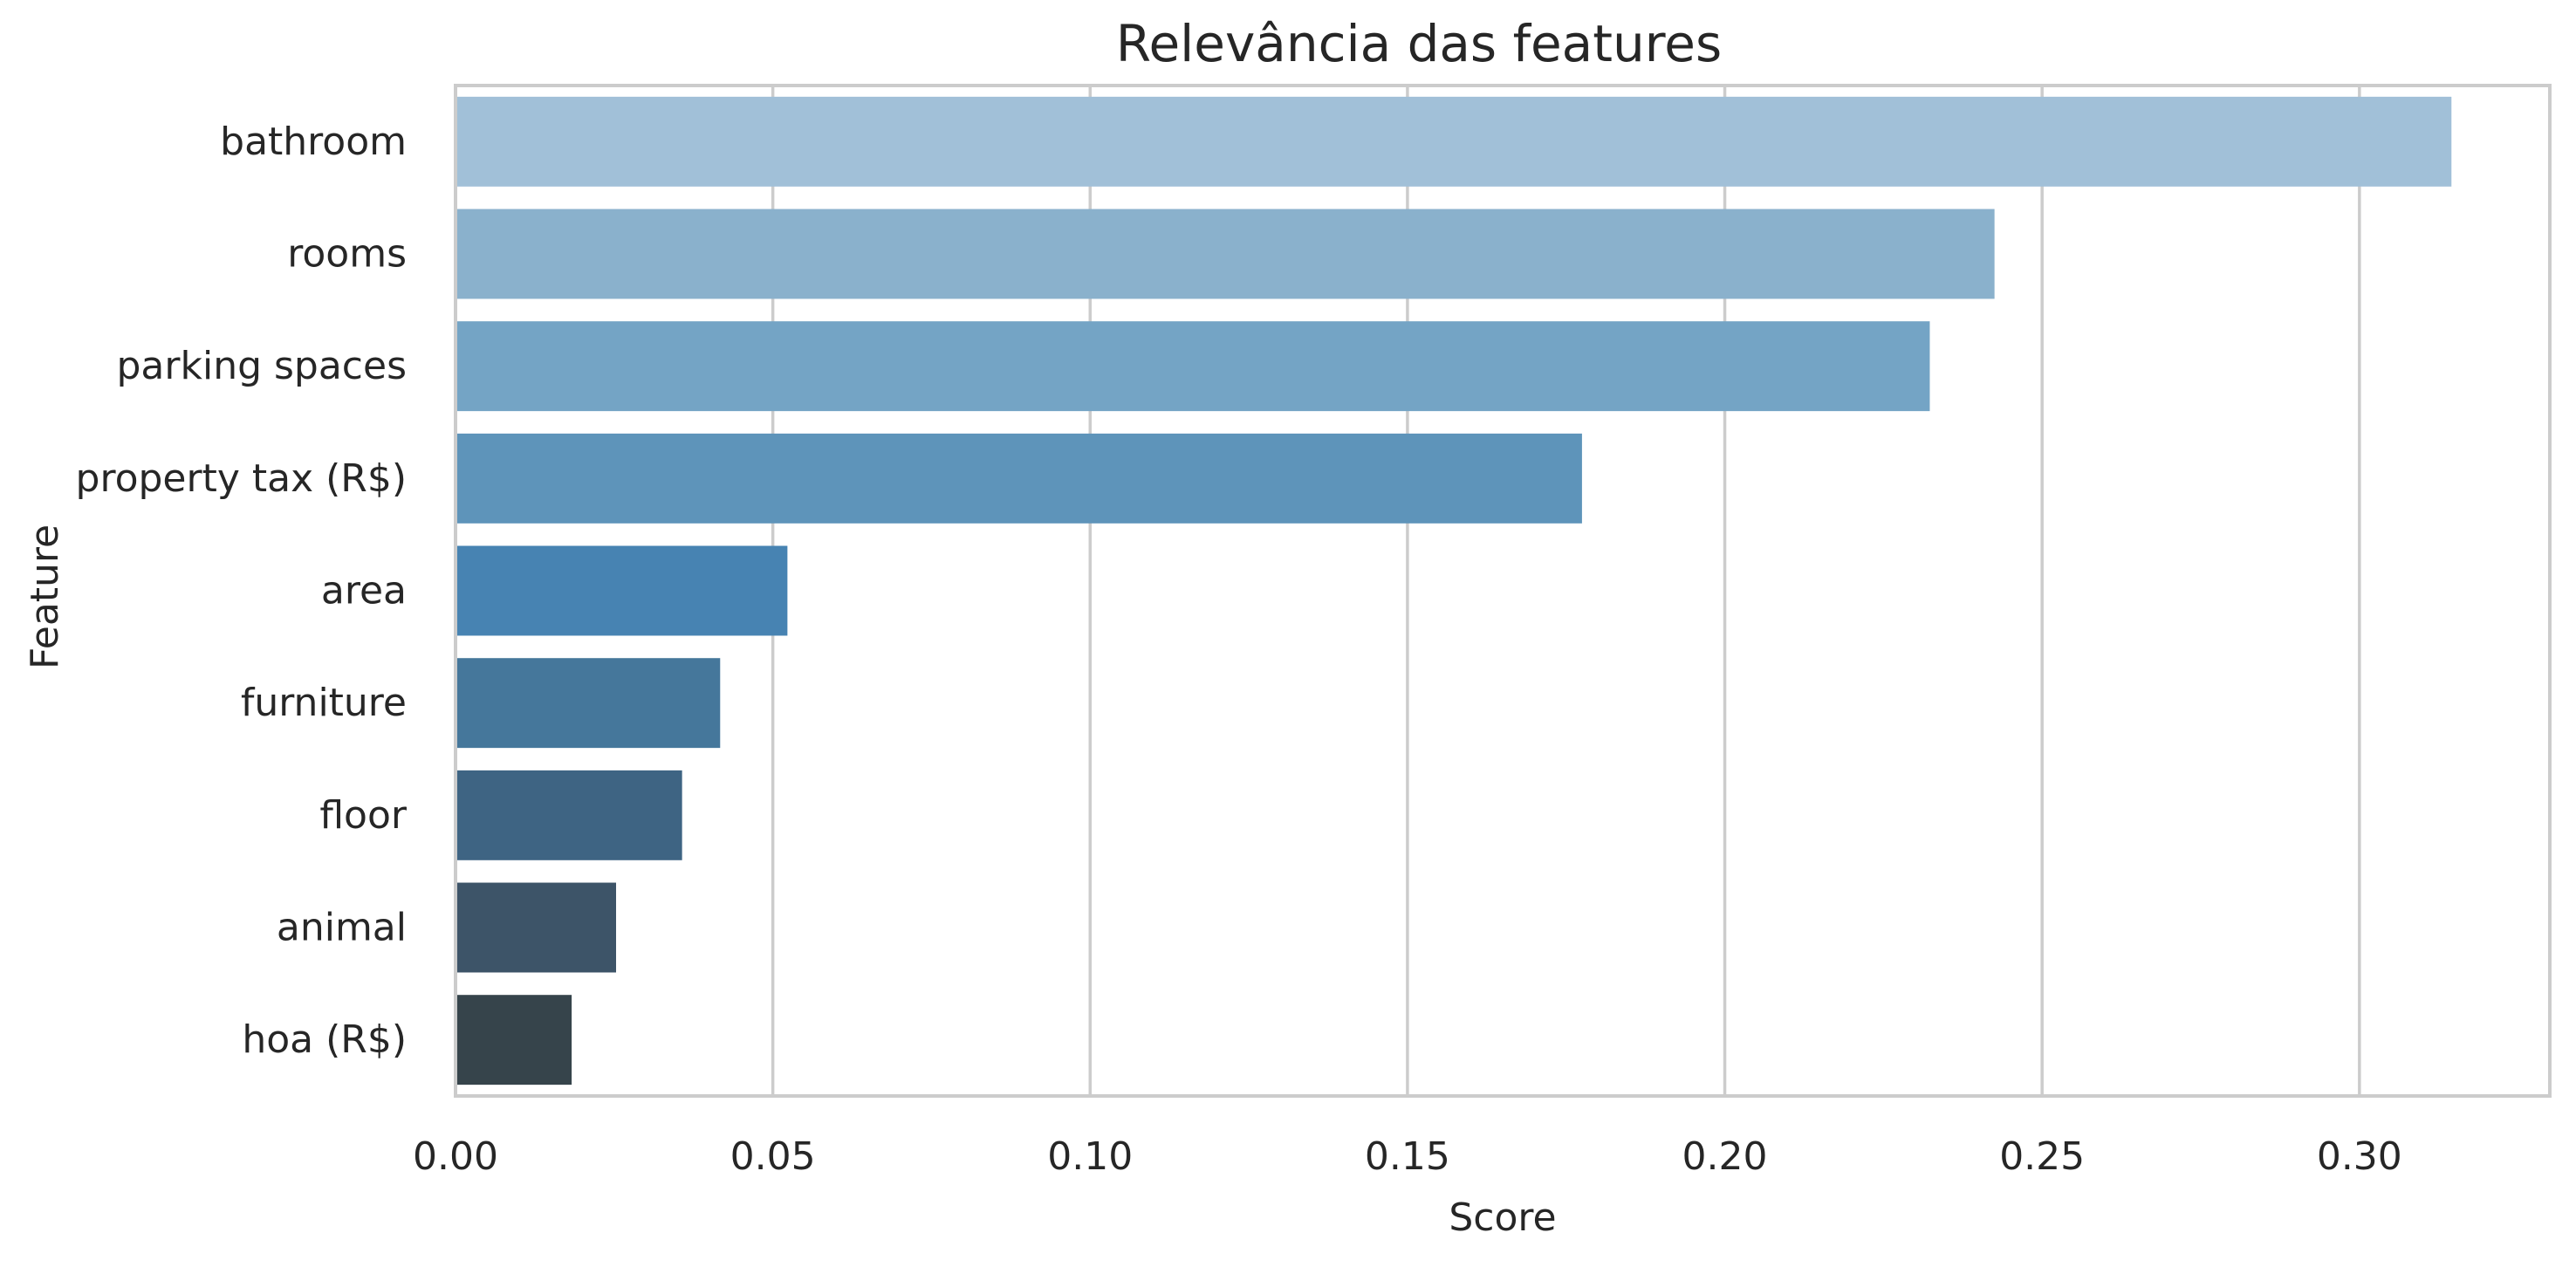 Image resolution: width=2576 pixels, height=1267 pixels. Describe the element at coordinates (2360, 1156) in the screenshot. I see `x-tick-label: 0.30` at that location.